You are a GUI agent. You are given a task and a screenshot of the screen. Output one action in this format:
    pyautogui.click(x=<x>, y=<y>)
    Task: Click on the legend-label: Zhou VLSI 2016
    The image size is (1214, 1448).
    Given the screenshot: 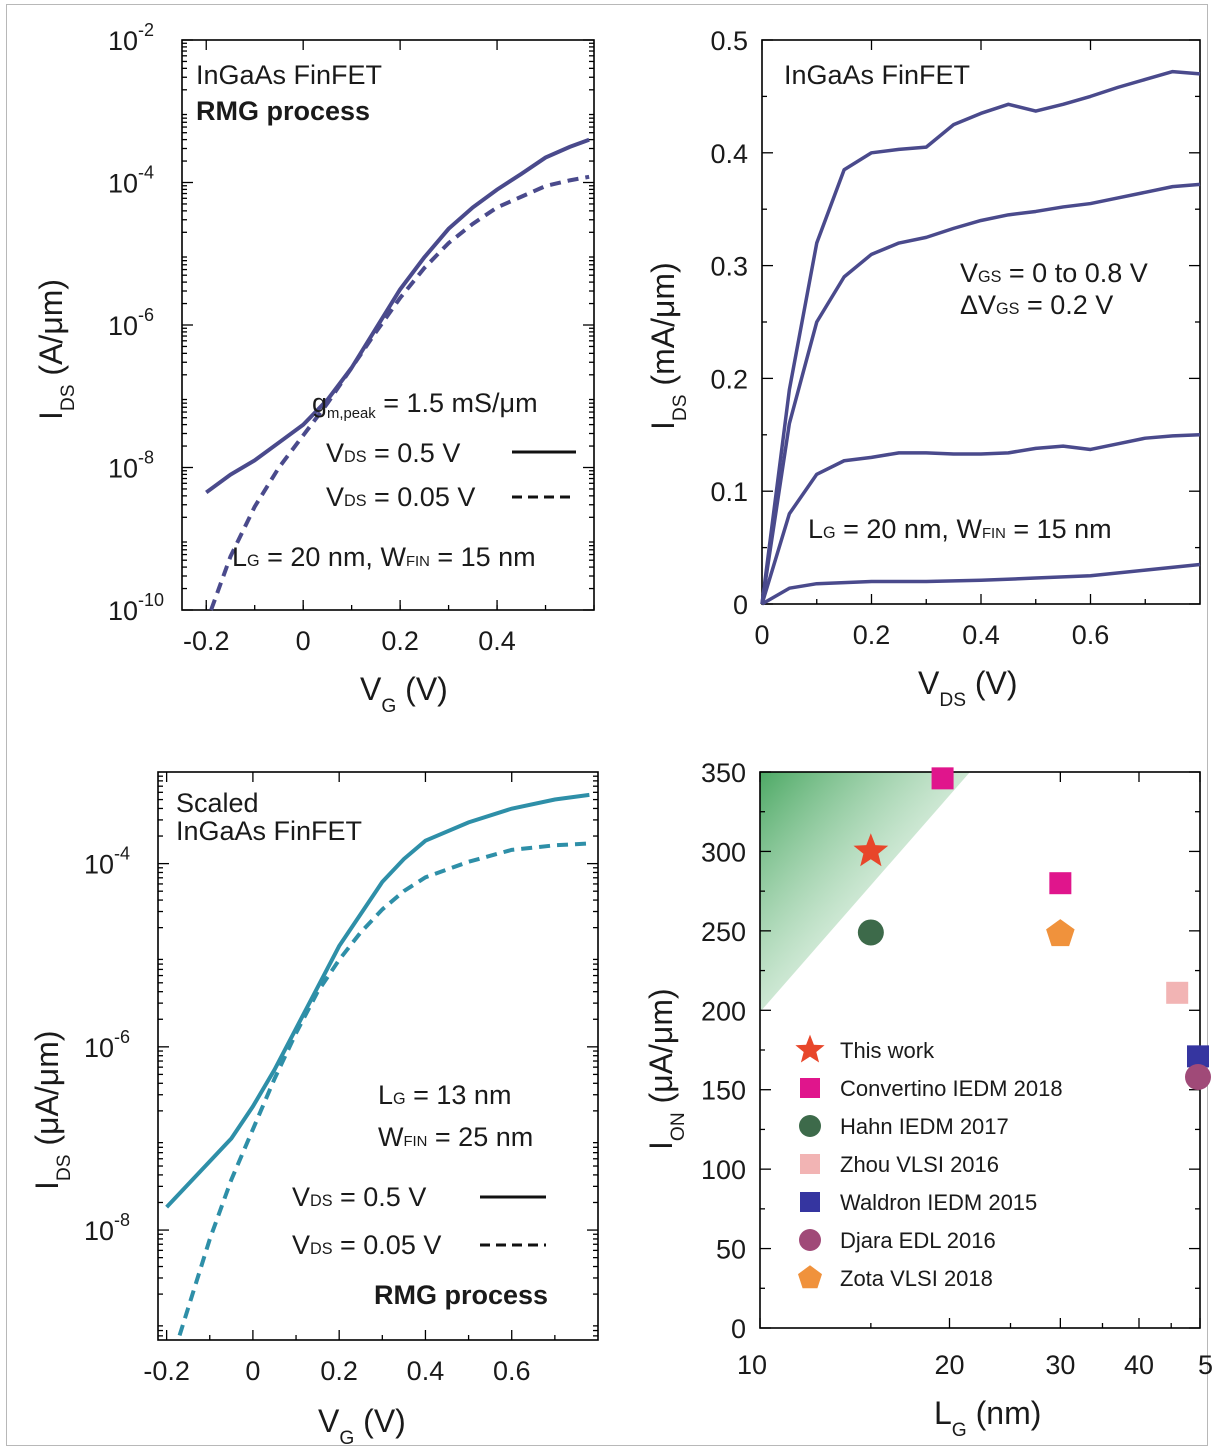 What is the action you would take?
    pyautogui.click(x=919, y=1164)
    